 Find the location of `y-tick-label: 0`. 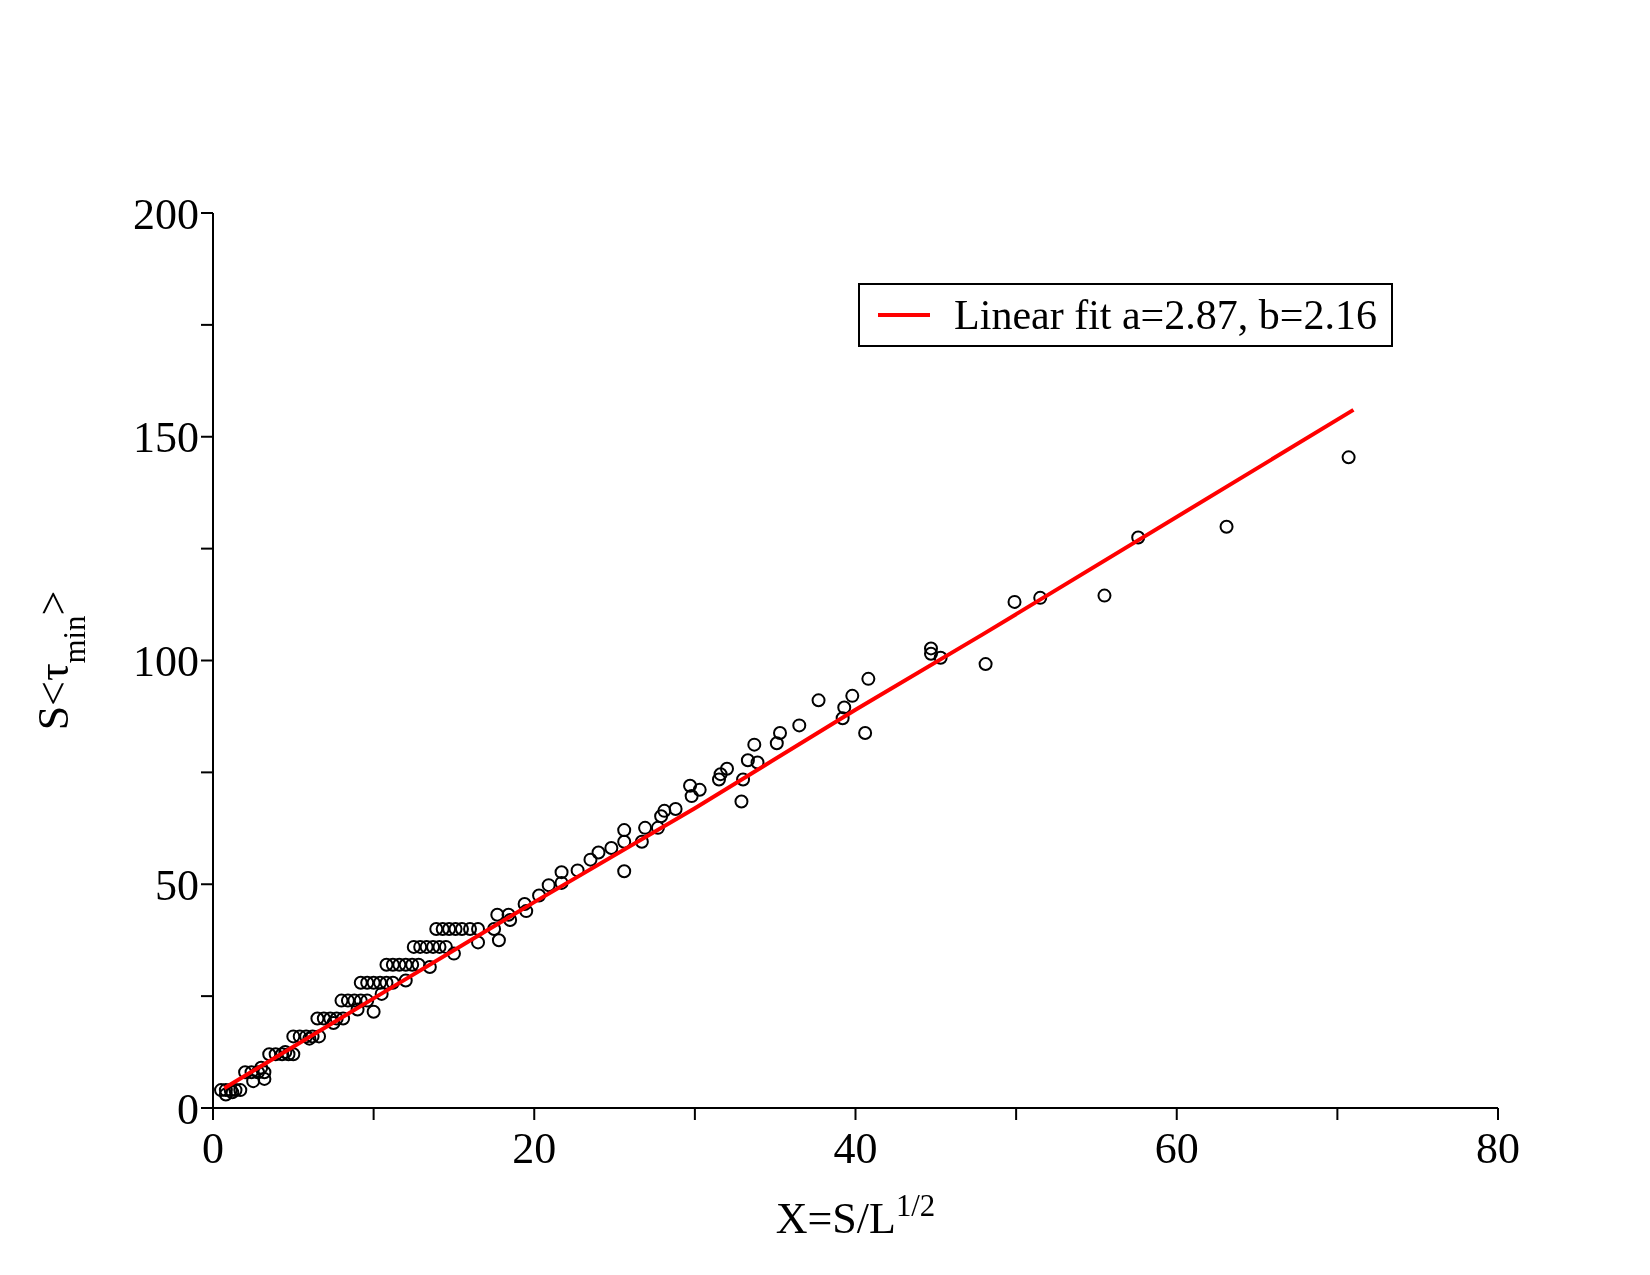

y-tick-label: 0 is located at coordinates (188, 1109).